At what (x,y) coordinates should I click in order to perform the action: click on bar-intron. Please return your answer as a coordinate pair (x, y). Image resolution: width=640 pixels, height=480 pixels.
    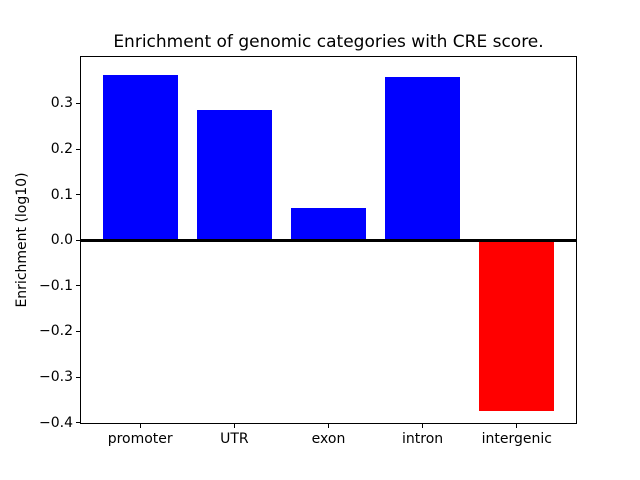
    Looking at the image, I should click on (423, 159).